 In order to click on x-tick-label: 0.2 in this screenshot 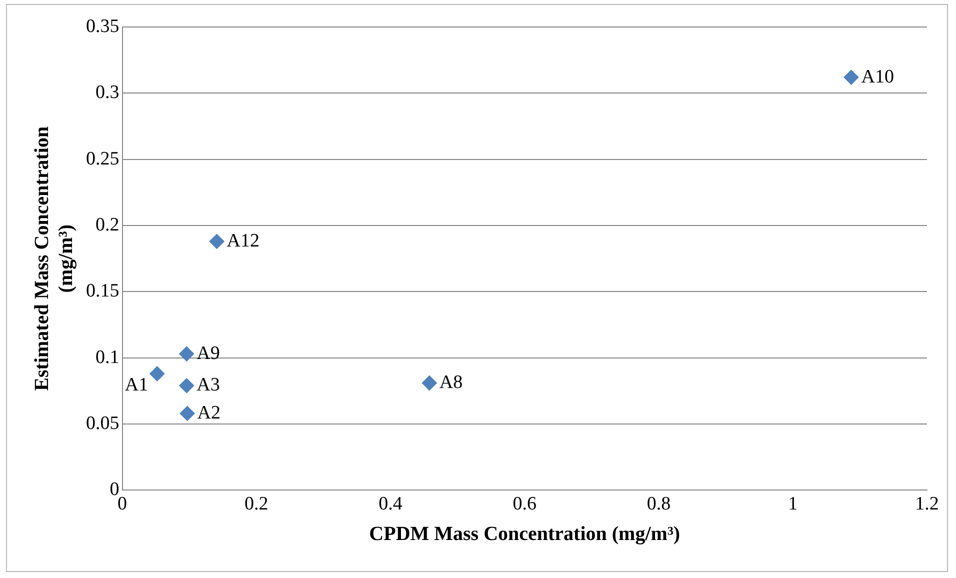, I will do `click(256, 504)`.